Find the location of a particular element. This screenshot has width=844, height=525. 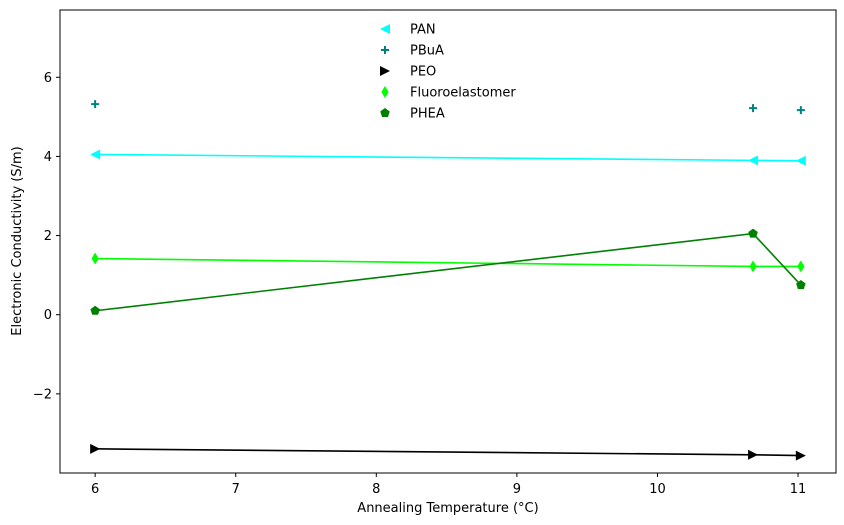

legend-item-phea: PHEA is located at coordinates (412, 114).